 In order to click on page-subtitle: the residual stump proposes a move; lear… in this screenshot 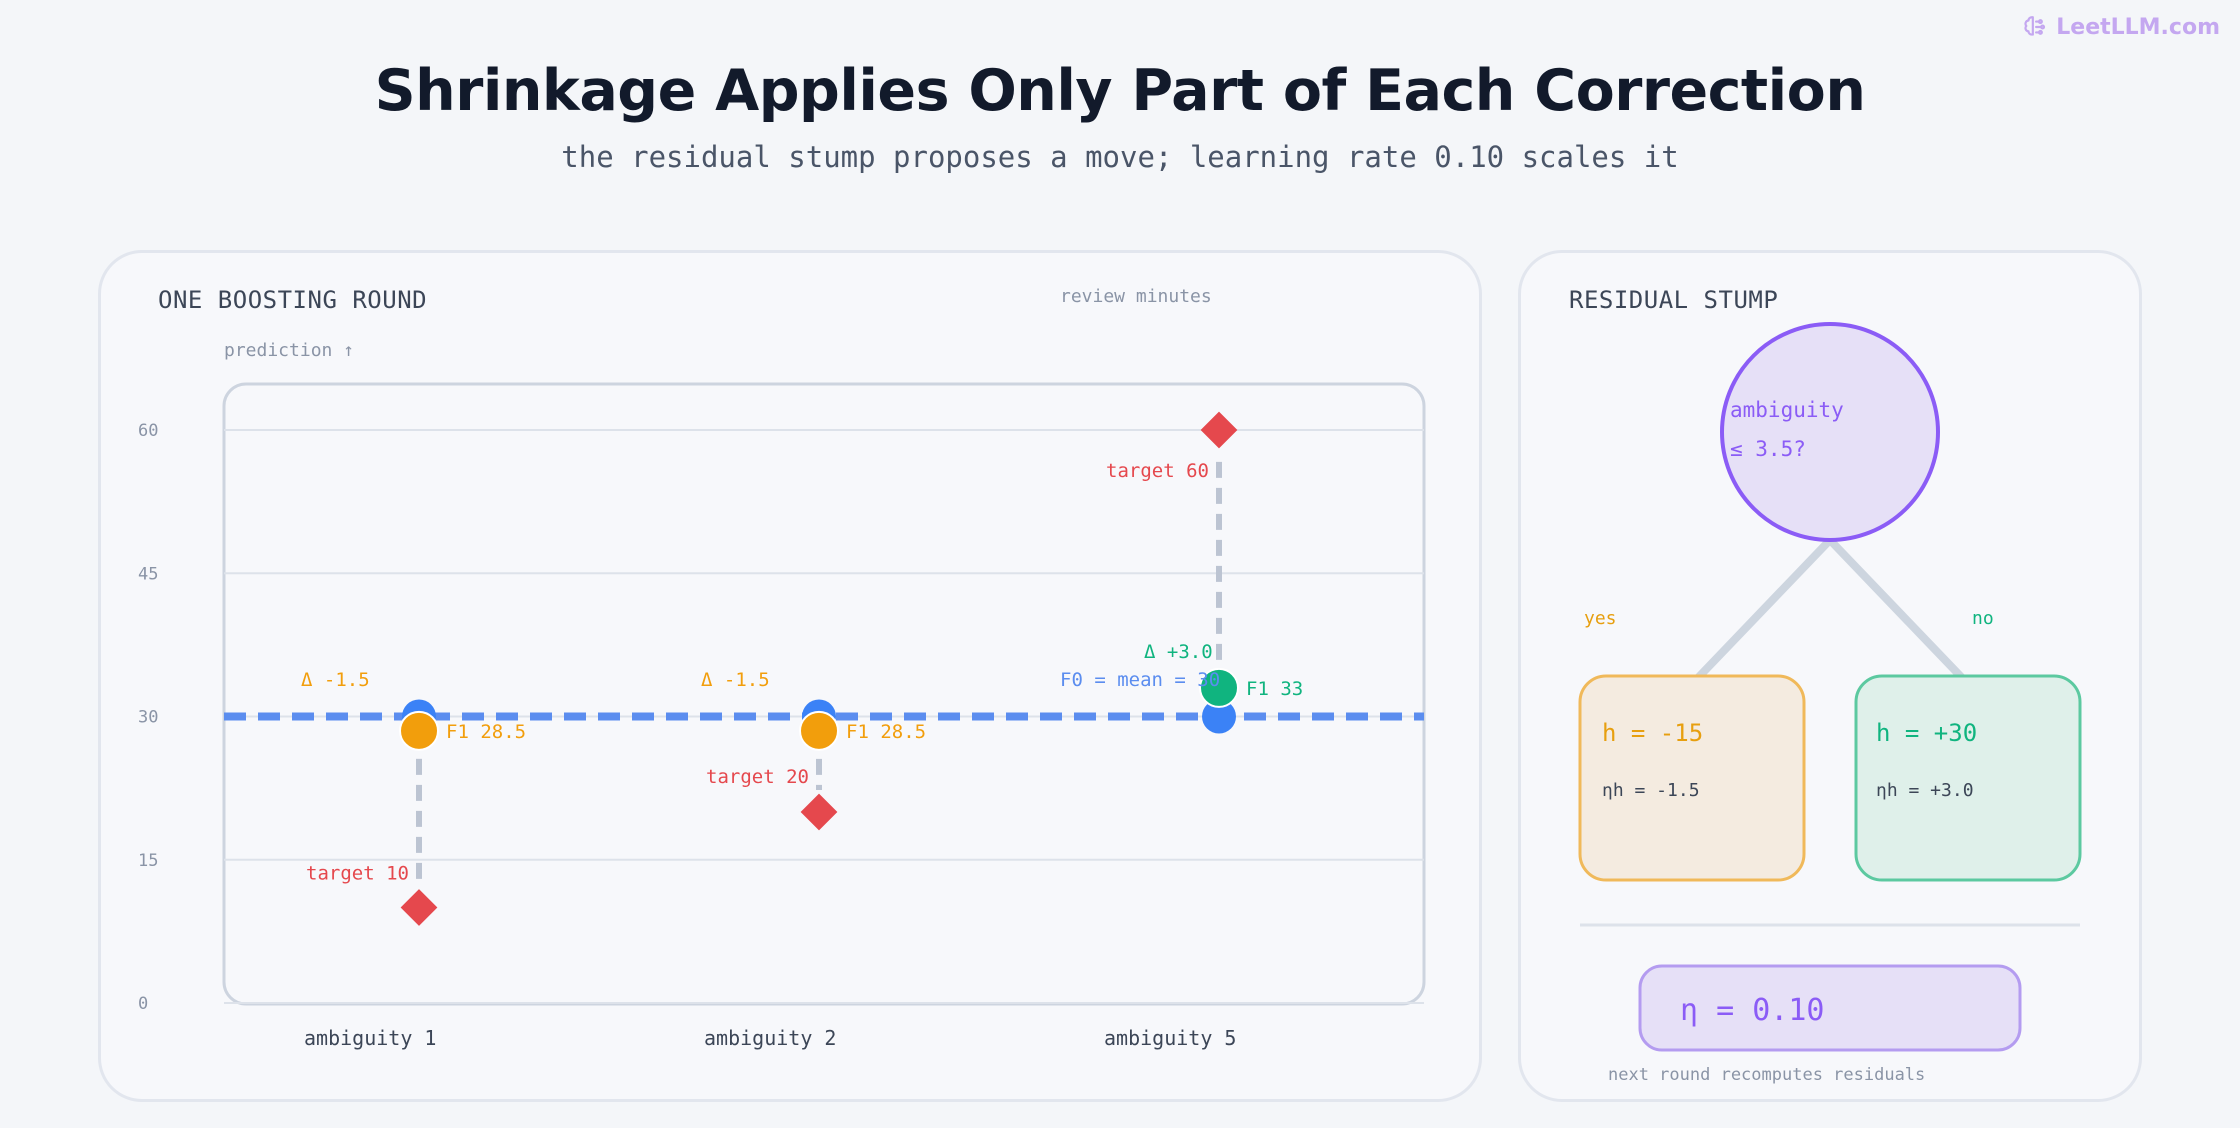, I will do `click(1120, 157)`.